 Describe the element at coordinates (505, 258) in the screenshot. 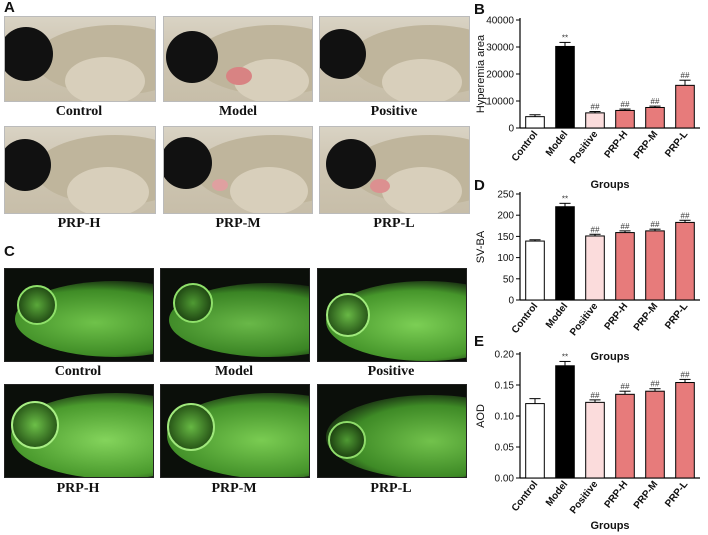

I see `y-tick-label: 100` at that location.